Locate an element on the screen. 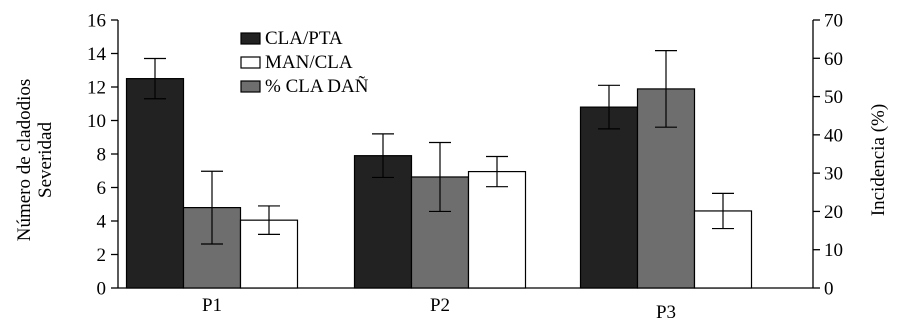  left-tick-label: 2 is located at coordinates (102, 255).